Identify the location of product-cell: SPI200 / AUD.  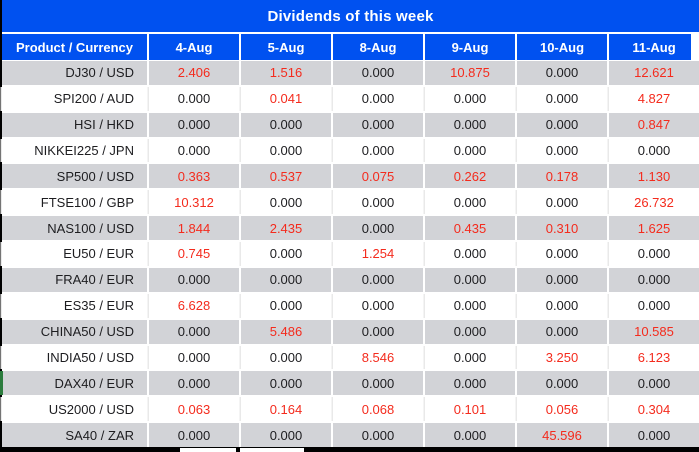
(74, 98).